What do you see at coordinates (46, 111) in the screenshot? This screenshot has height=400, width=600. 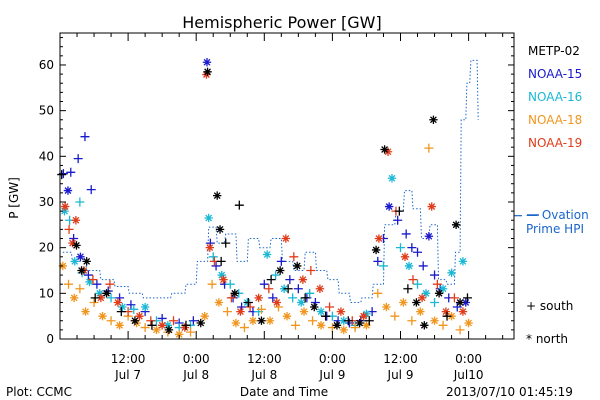 I see `y-tick-label: 50` at bounding box center [46, 111].